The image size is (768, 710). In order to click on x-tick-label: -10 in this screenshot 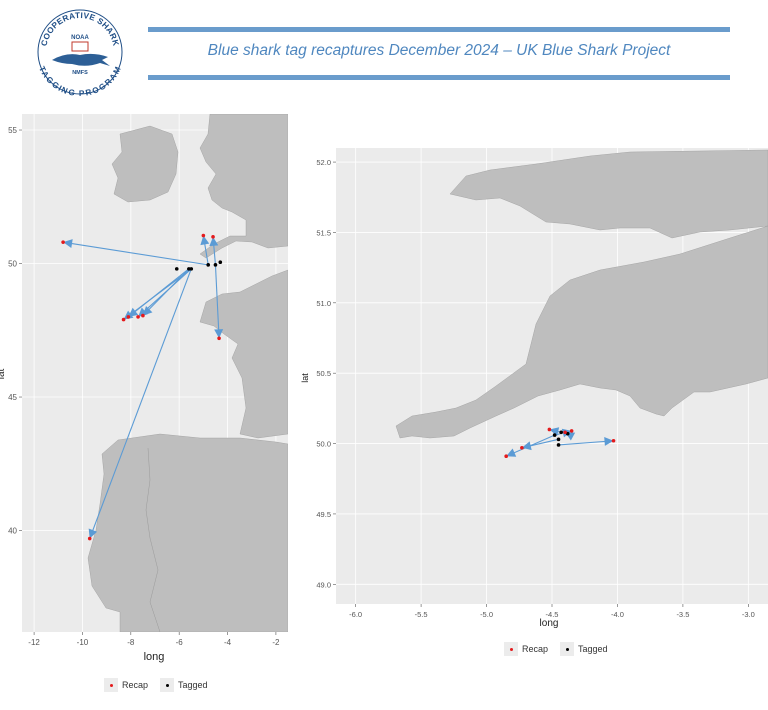, I will do `click(83, 642)`.